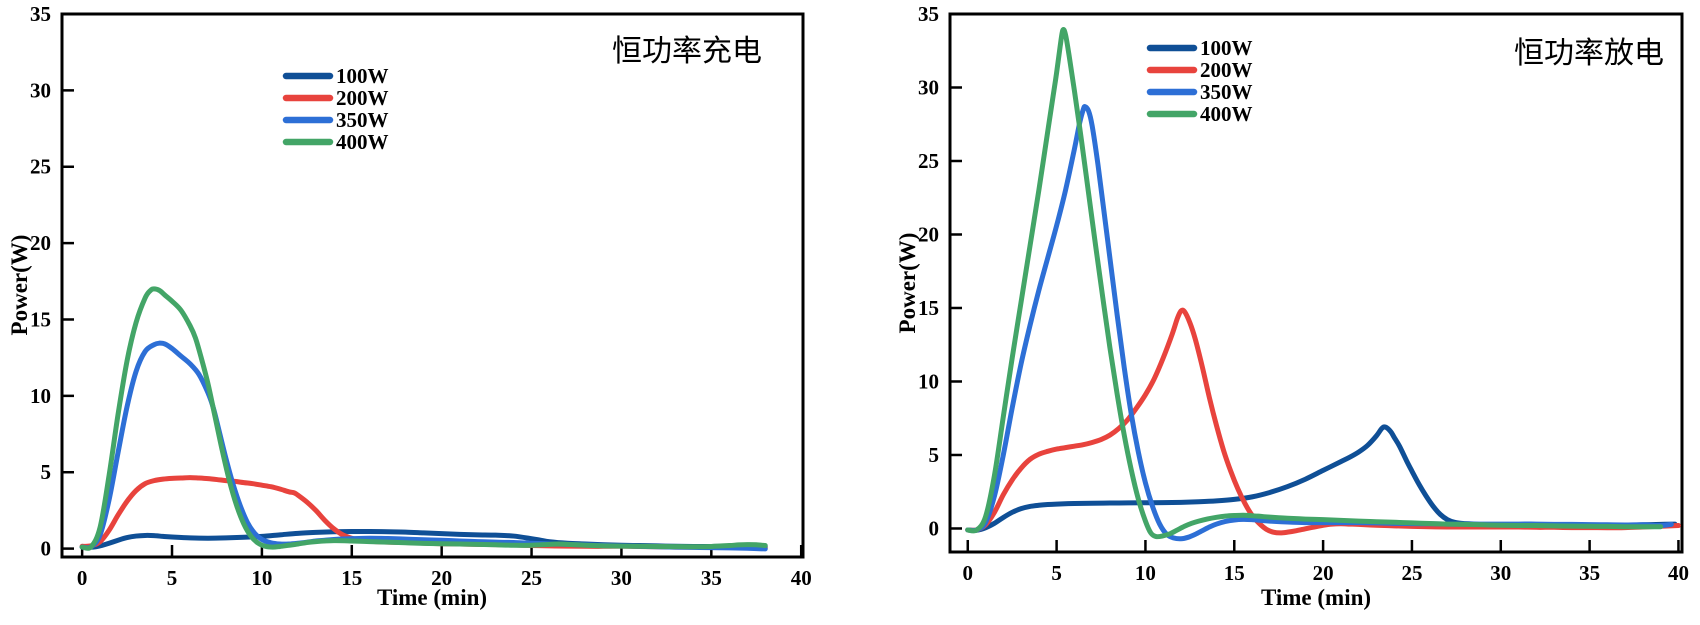 The image size is (1700, 625). I want to click on discharging-x-axis-label: Time (min), so click(1316, 597).